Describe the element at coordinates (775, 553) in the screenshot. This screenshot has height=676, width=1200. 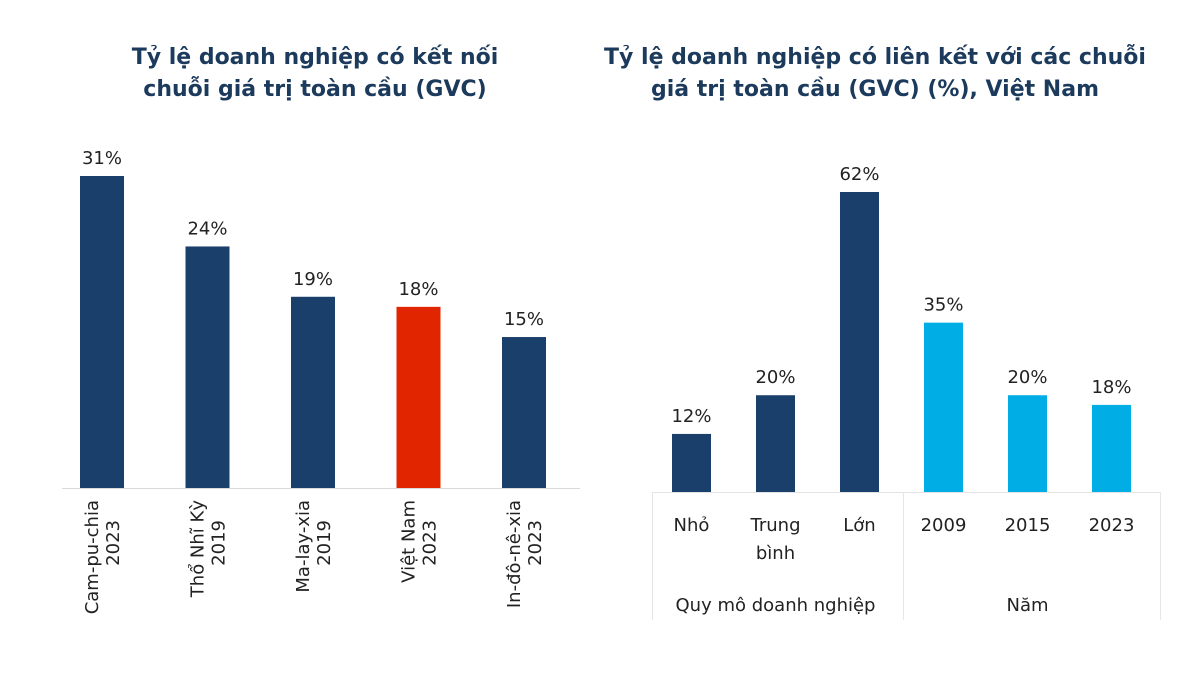
I see `right-category-label-line: bình` at that location.